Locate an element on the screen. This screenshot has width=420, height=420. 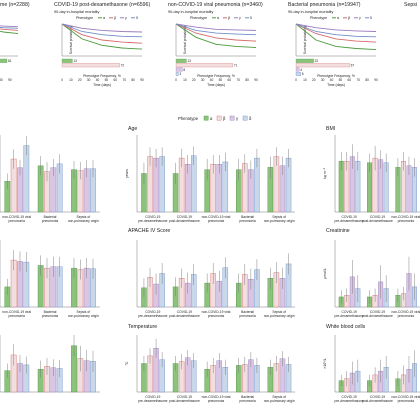
km-xtick: 10 is located at coordinates (305, 80).